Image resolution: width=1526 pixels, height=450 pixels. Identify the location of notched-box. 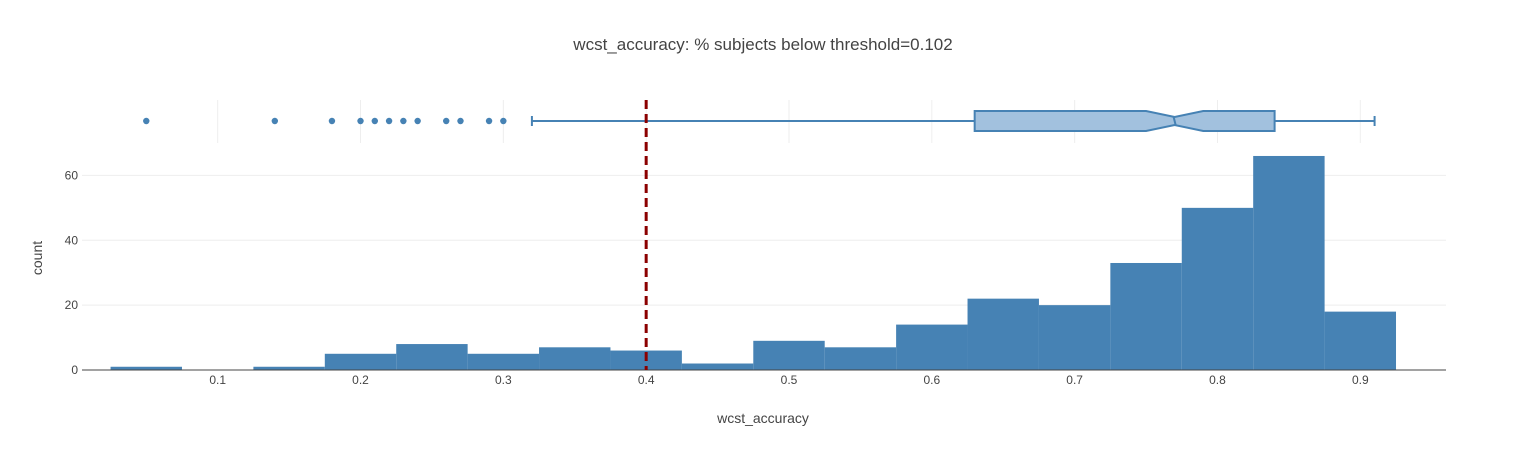
(1124, 121).